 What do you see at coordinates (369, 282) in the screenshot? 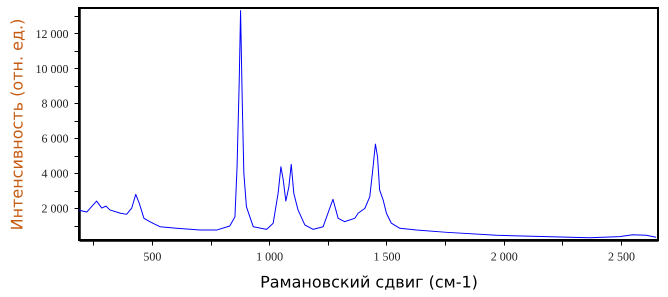
I see `x-axis-title: Рамановский сдвиг (см-1)` at bounding box center [369, 282].